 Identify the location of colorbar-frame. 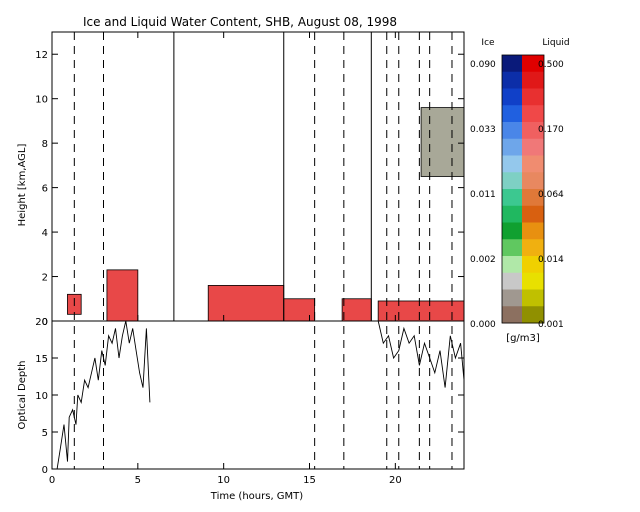
(523, 189).